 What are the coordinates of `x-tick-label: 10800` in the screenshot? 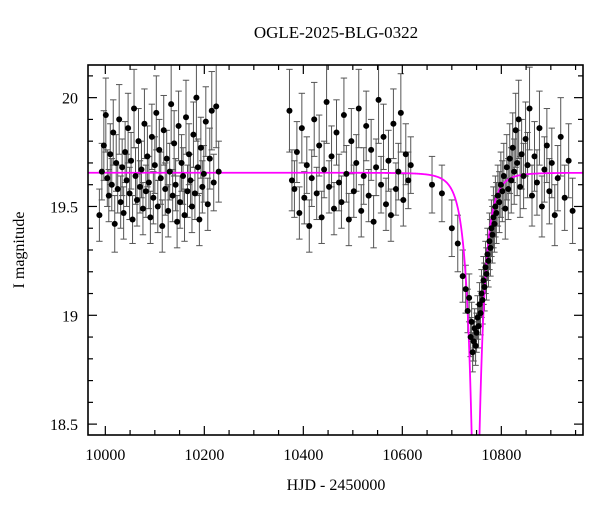 It's located at (501, 455).